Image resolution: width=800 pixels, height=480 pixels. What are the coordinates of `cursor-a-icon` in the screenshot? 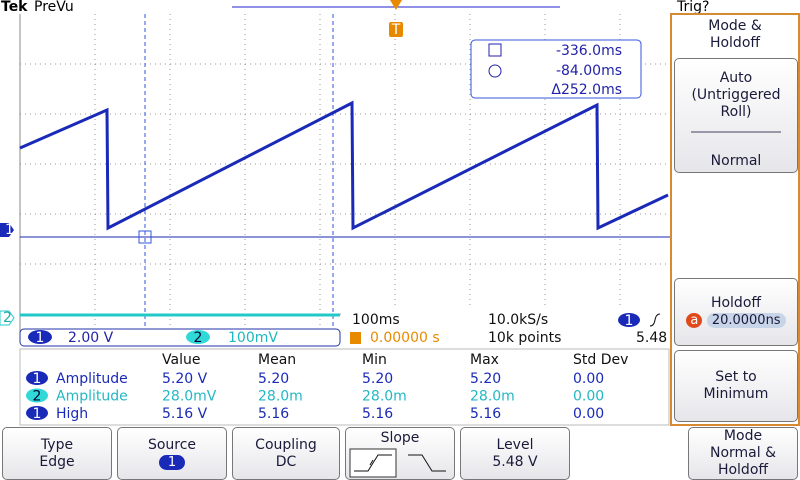 It's located at (495, 50).